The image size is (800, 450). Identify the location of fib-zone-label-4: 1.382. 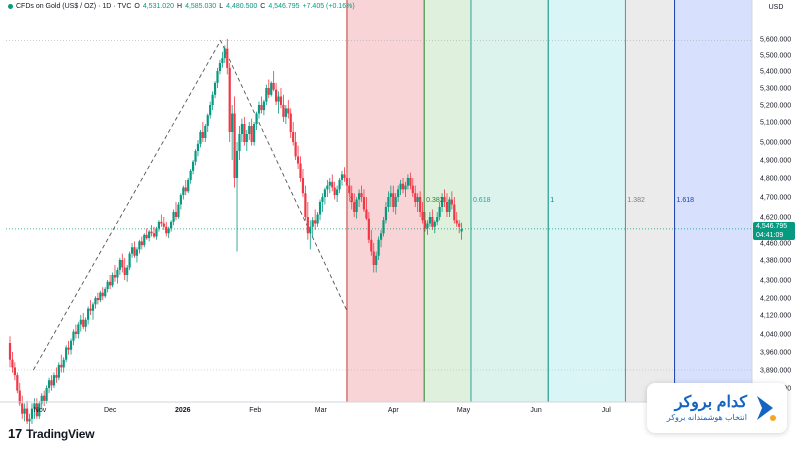
(636, 200).